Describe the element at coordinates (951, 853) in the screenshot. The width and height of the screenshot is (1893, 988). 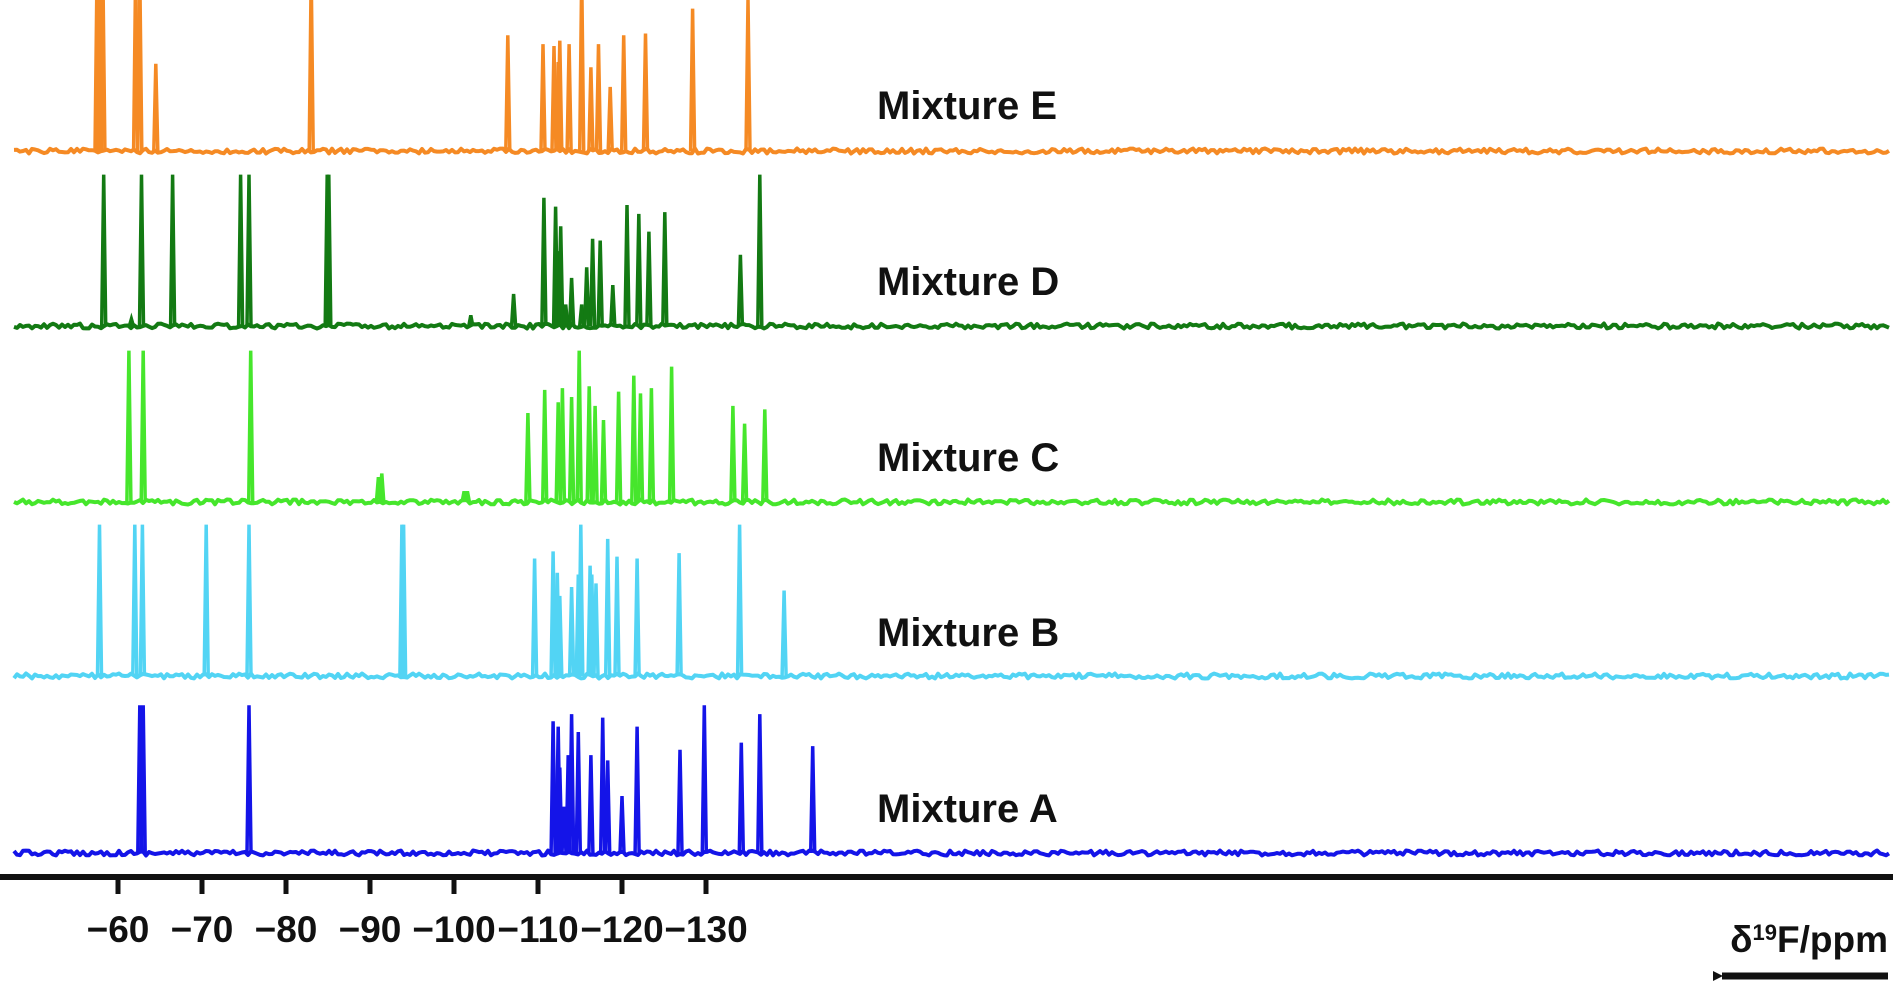
I see `mixture-a-baseline` at that location.